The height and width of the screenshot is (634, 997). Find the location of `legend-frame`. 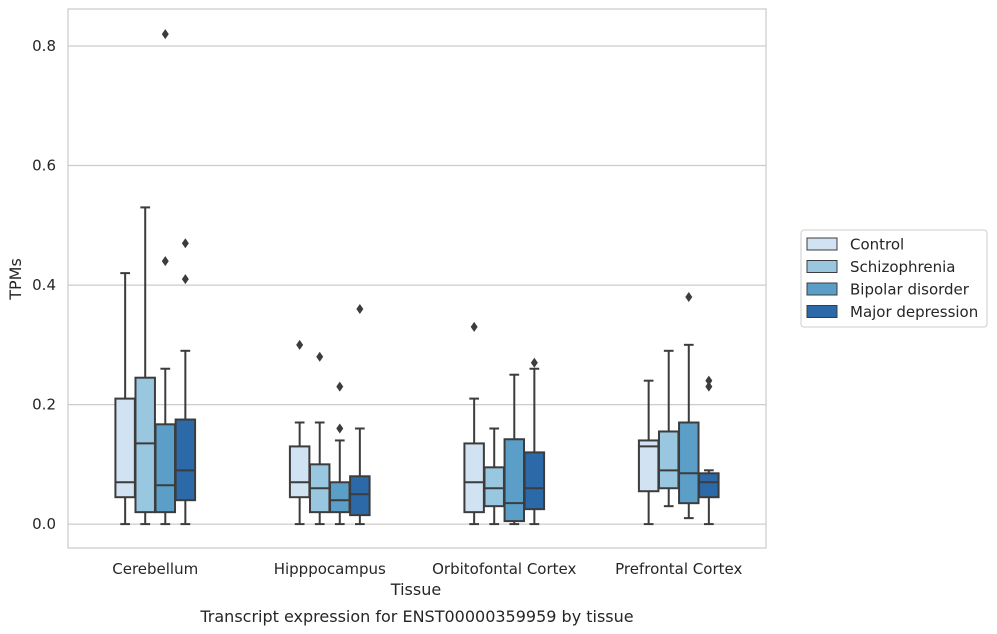

legend-frame is located at coordinates (894, 278).